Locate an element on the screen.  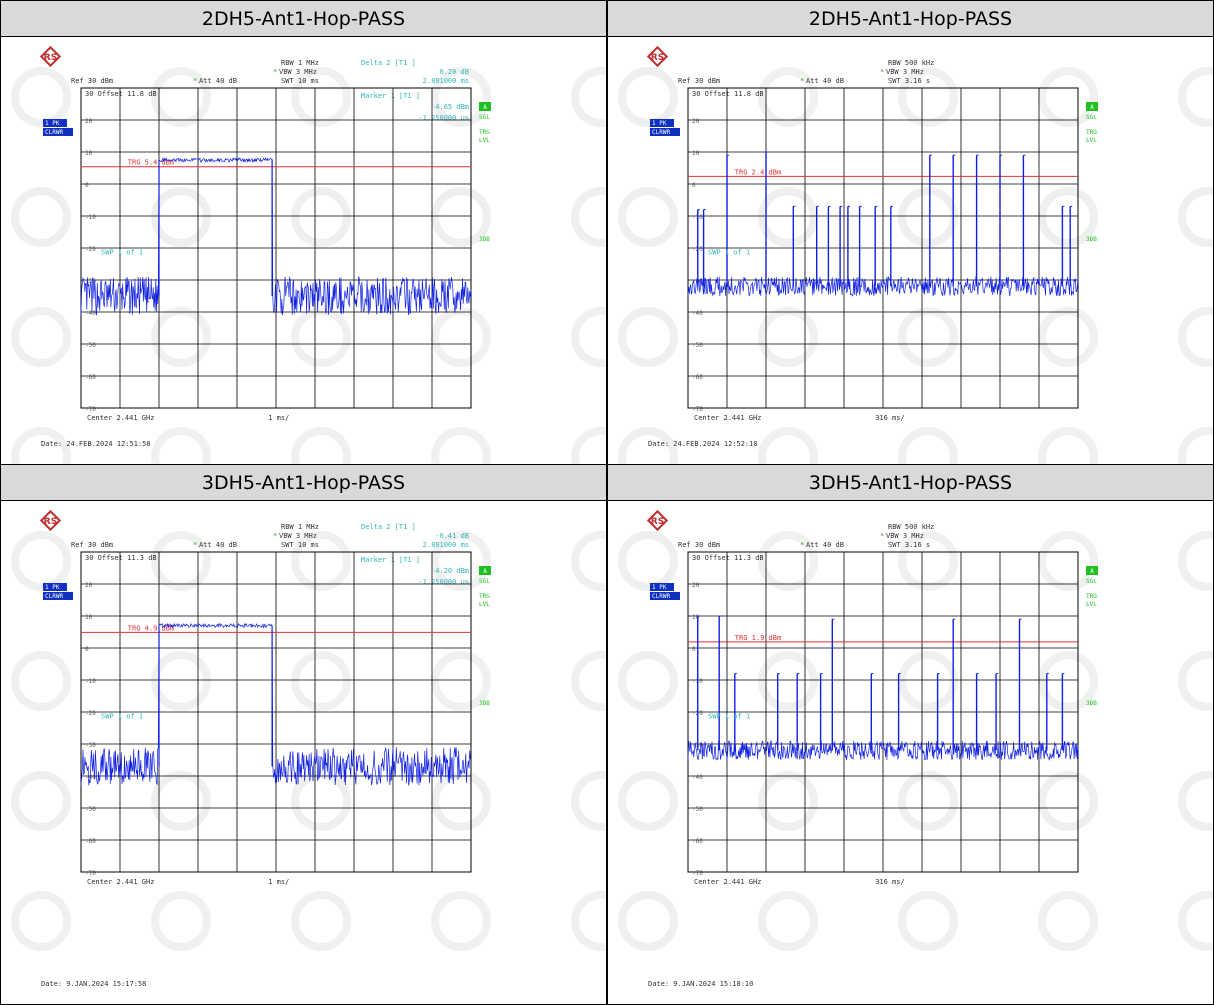
trigger-label: TRG 1.9 dBm is located at coordinates (758, 638).